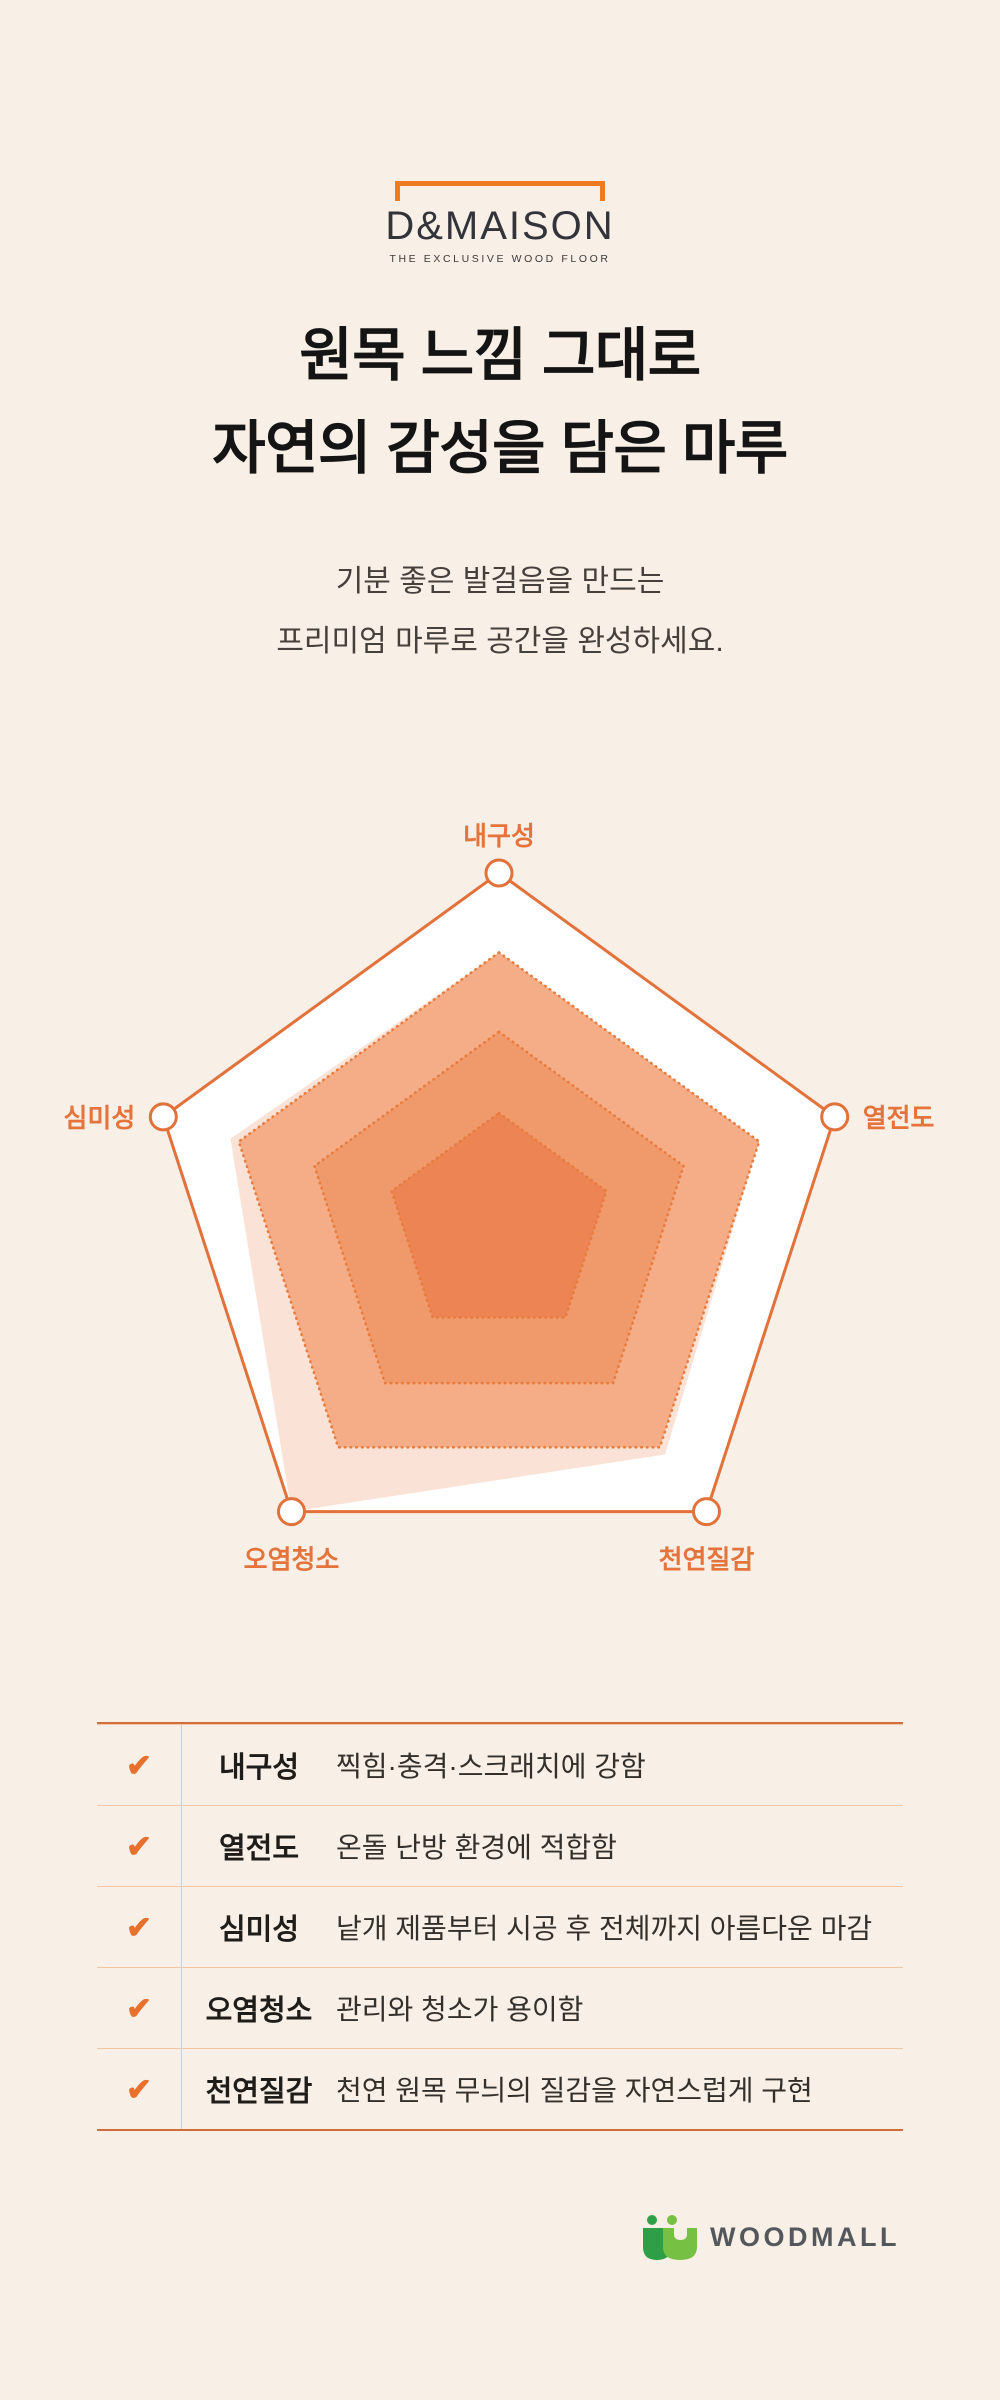  Describe the element at coordinates (460, 2009) in the screenshot. I see `feature-desc: 관리와 청소가 용이함` at that location.